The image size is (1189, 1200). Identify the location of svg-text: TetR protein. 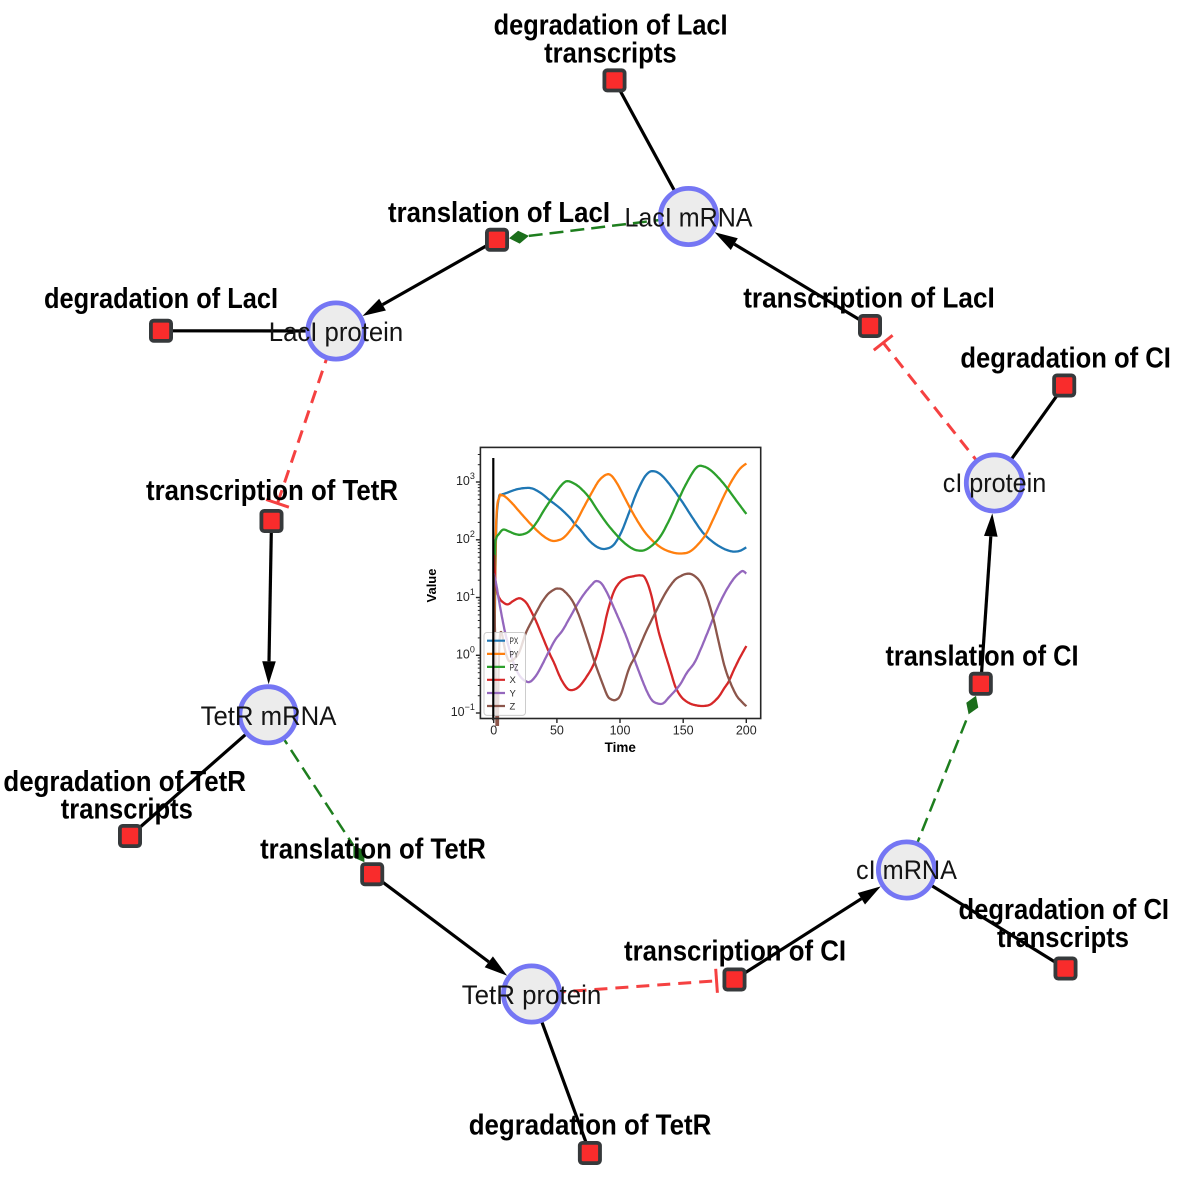
(532, 995).